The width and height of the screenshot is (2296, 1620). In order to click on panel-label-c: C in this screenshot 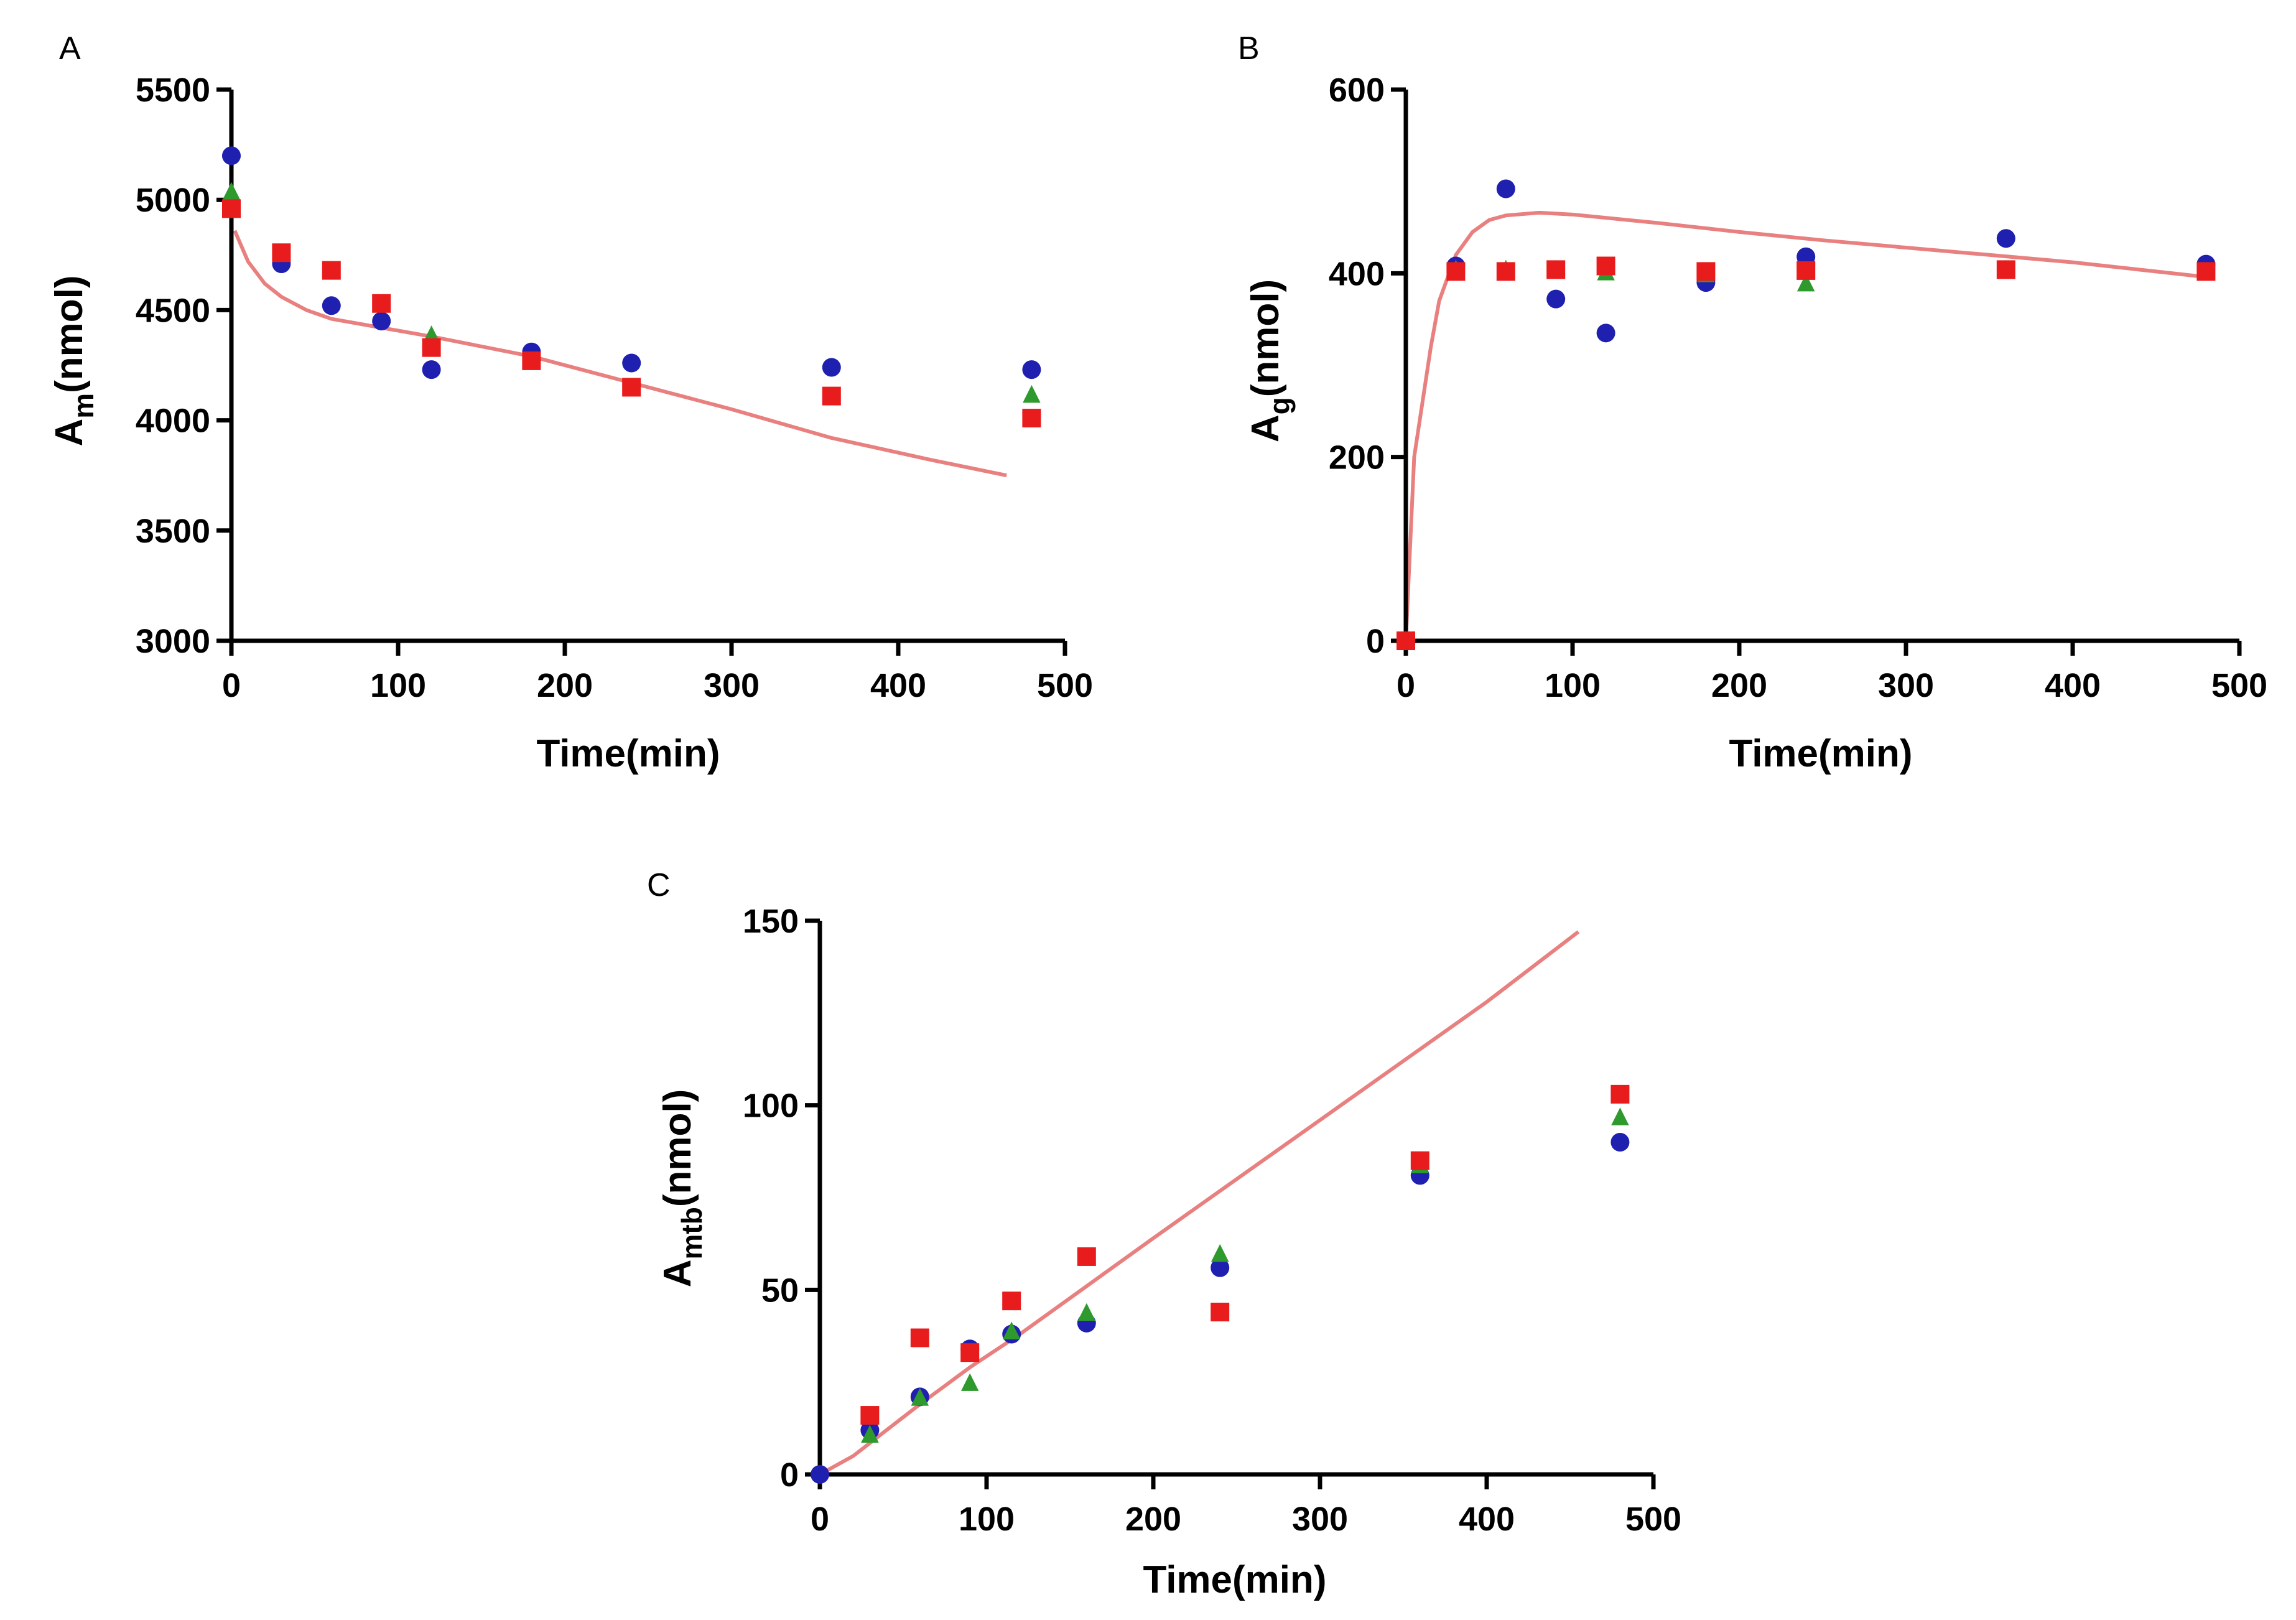, I will do `click(659, 885)`.